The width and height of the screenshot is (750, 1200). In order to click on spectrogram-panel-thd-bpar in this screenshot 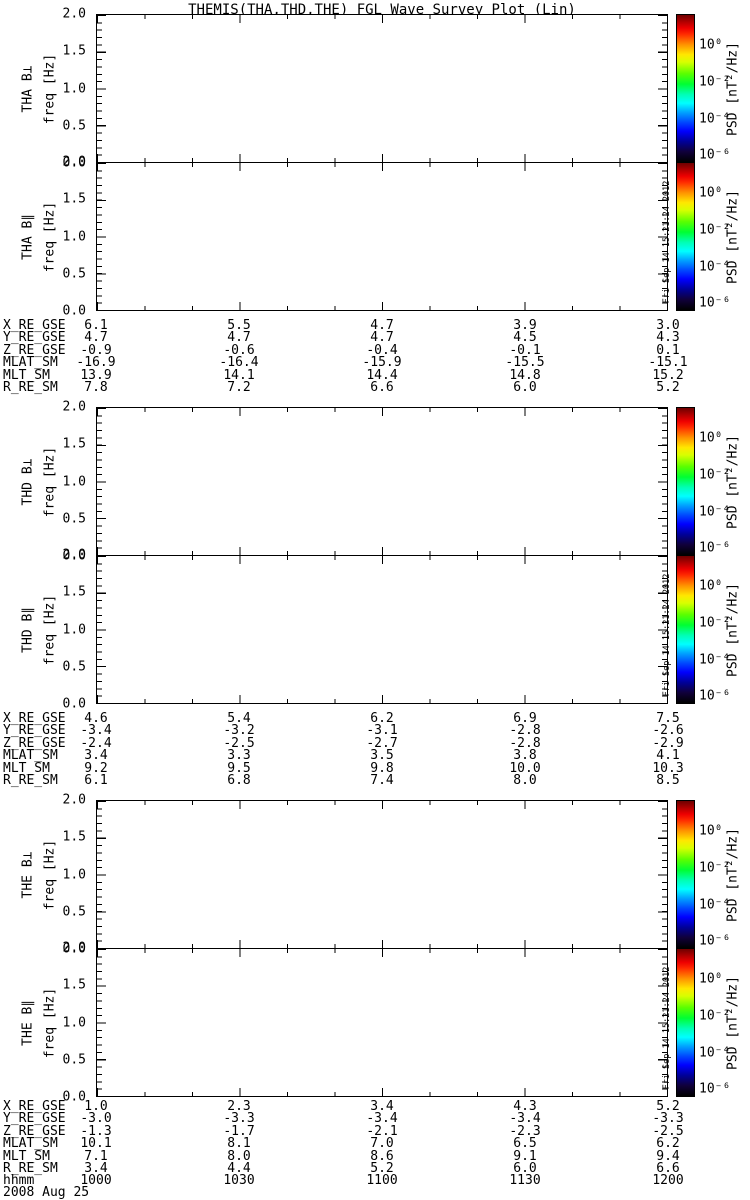, I will do `click(382, 629)`.